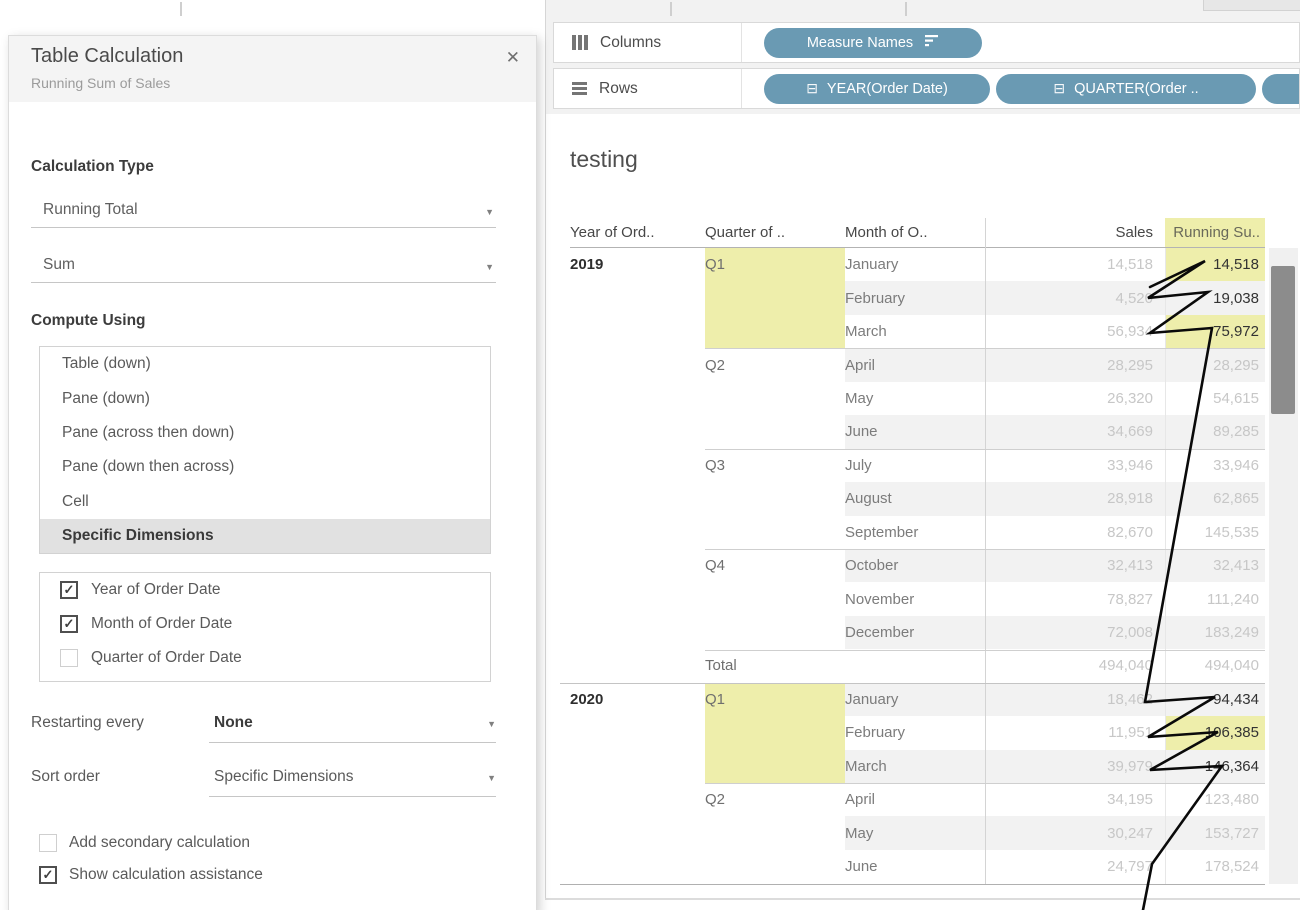 The image size is (1300, 910). I want to click on dimension-row: ✓ Month of Order Date, so click(265, 624).